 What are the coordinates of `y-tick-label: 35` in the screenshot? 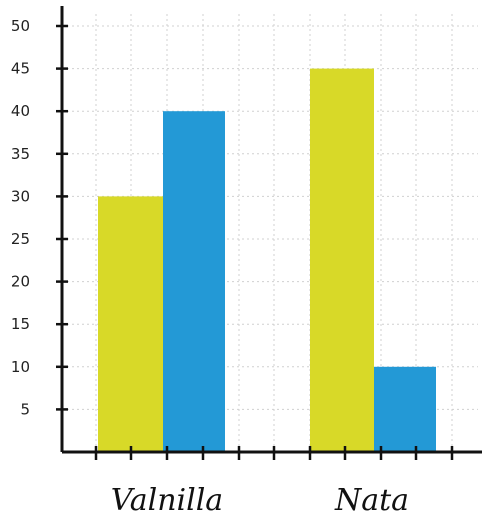 It's located at (20, 154).